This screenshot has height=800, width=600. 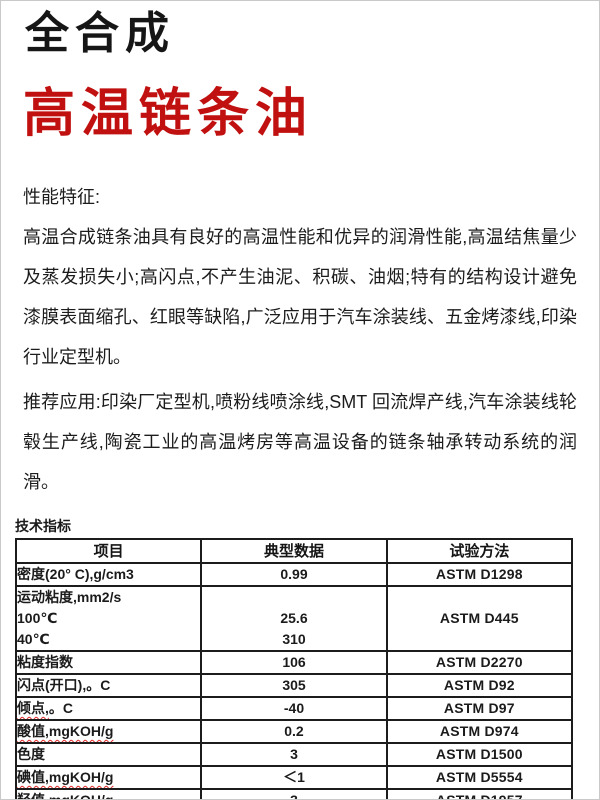 I want to click on item-cell: 闪点(开口),。C, so click(x=108, y=685).